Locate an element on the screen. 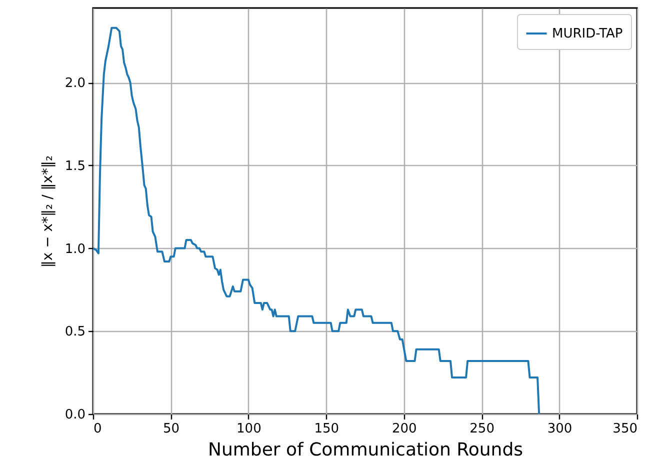 Image resolution: width=652 pixels, height=466 pixels. x-tick-label: 300 is located at coordinates (559, 429).